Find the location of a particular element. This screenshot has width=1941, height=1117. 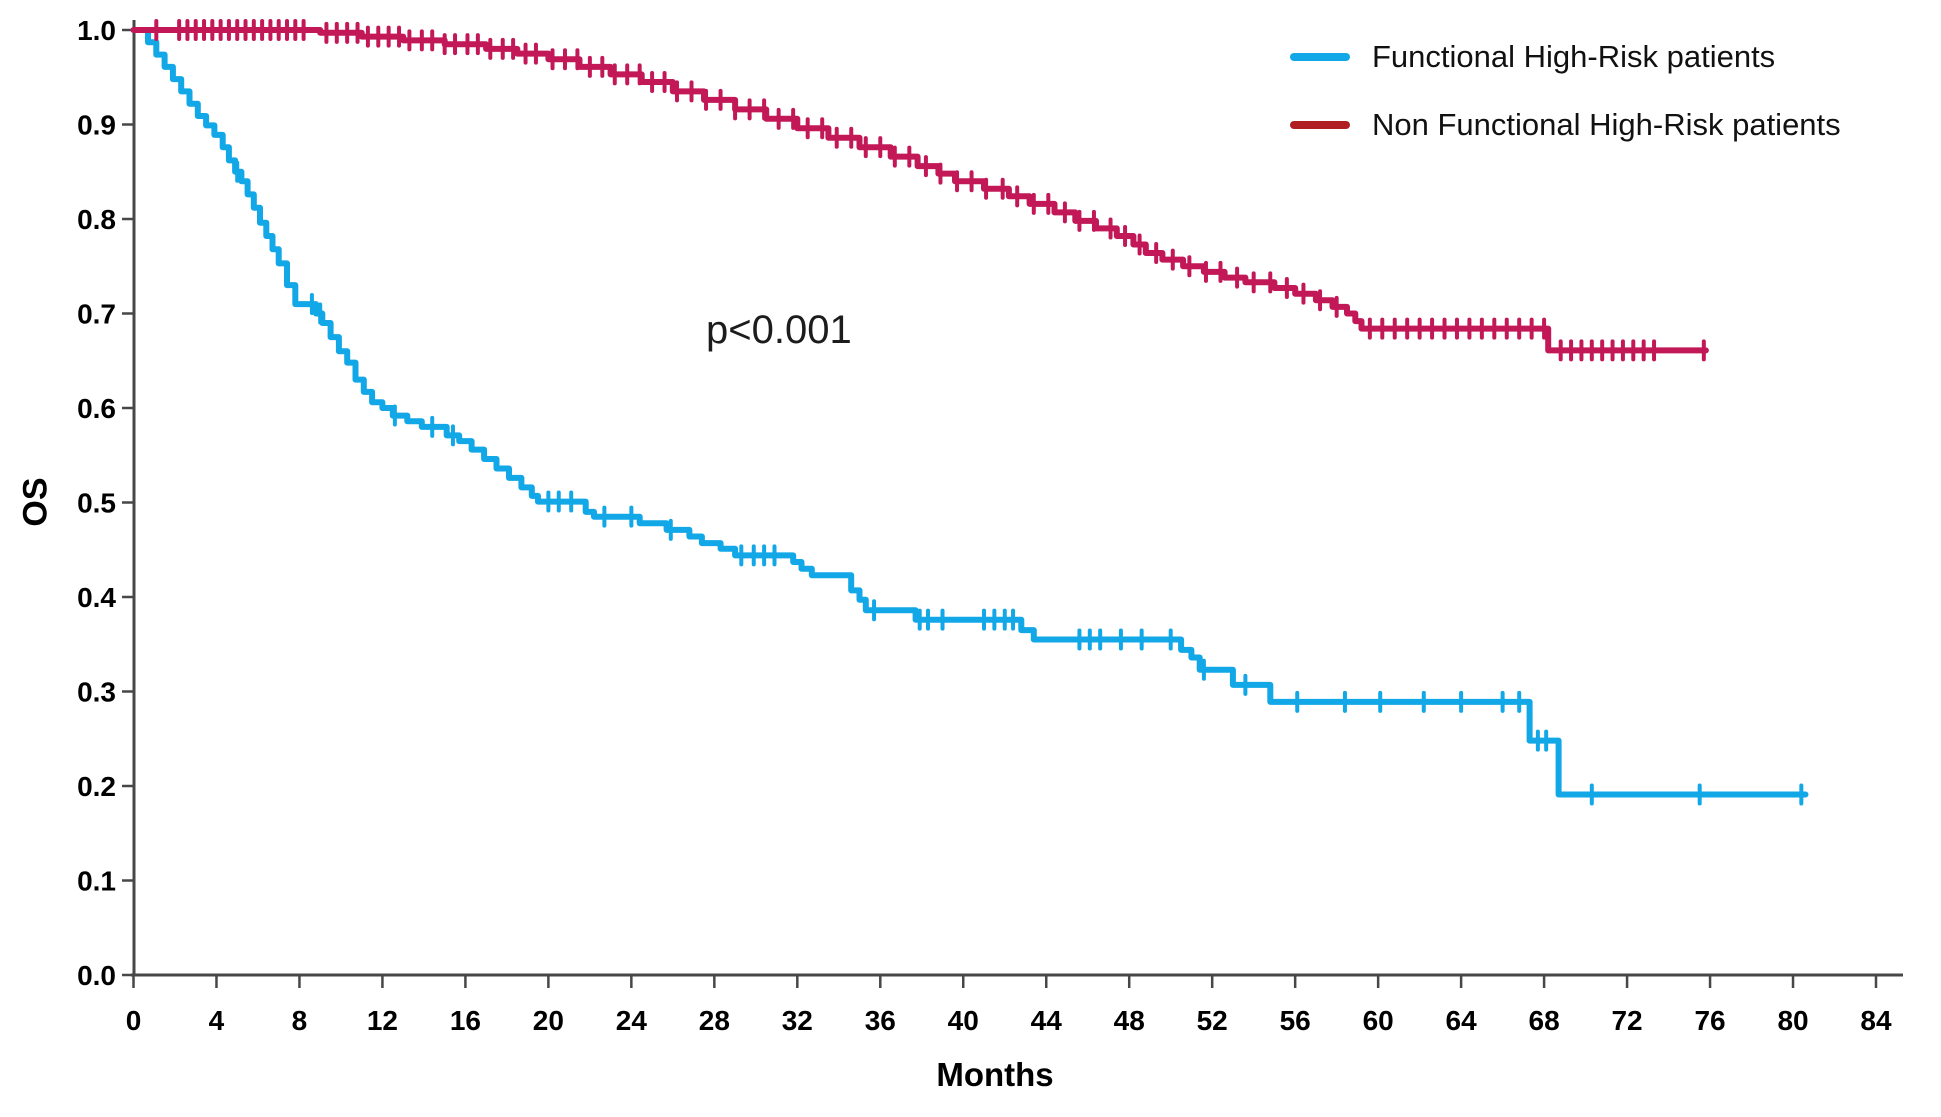

legend-item-functional: Functional High-Risk patients is located at coordinates (1565, 57).